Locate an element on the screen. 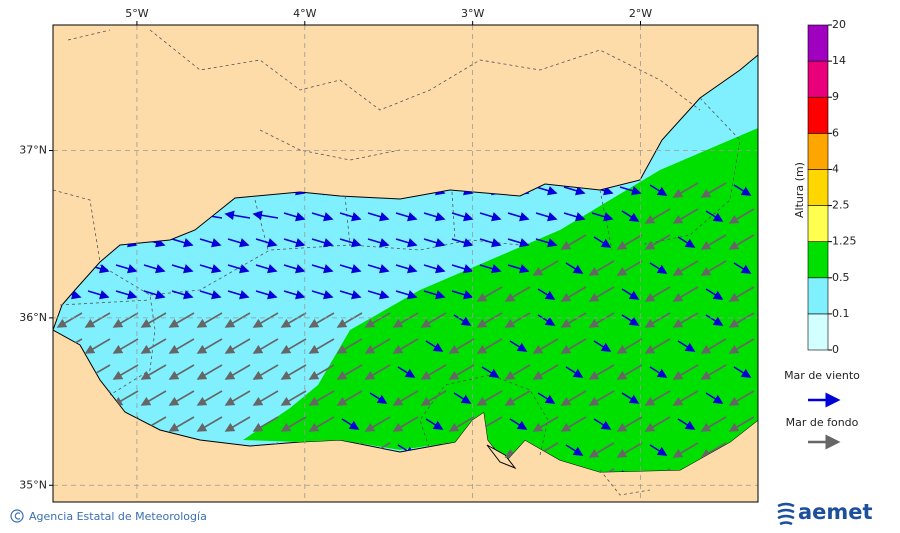 The height and width of the screenshot is (533, 900). x-tick-label: 2°W is located at coordinates (640, 13).